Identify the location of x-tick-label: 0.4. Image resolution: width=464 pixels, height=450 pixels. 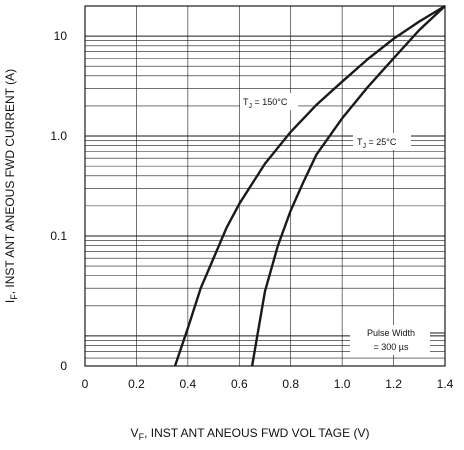
(188, 384).